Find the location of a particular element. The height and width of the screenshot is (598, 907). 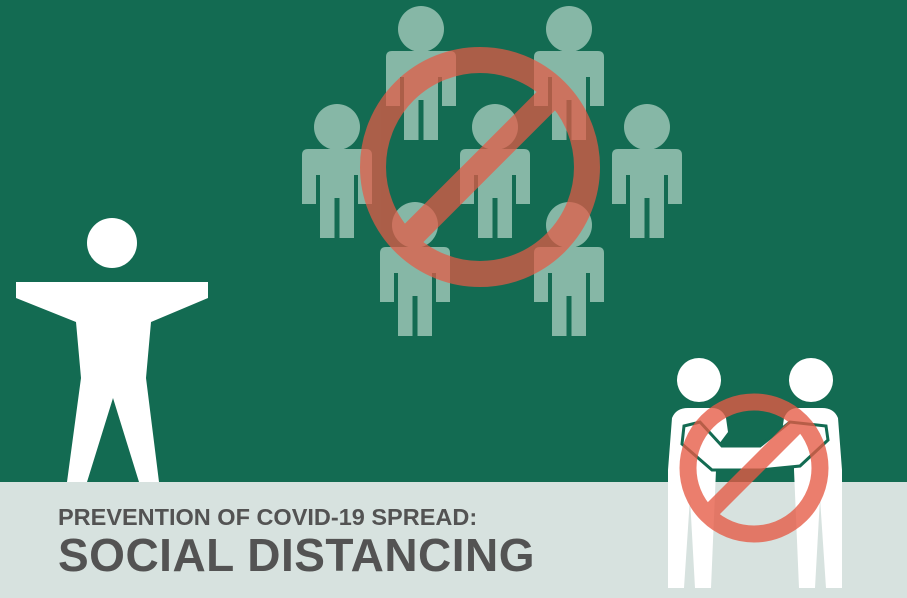

page-title: SOCIAL DISTANCING is located at coordinates (297, 555).